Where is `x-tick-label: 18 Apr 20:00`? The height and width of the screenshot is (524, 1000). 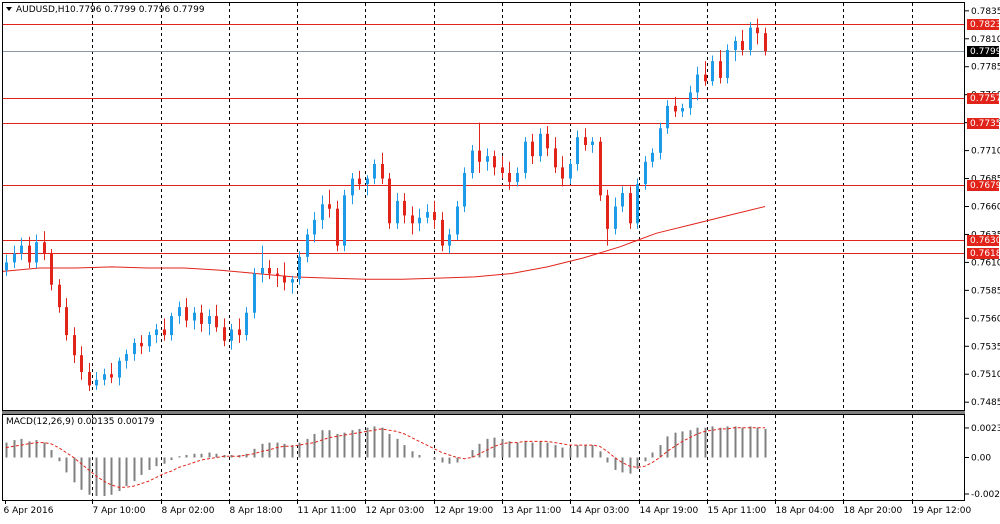 x-tick-label: 18 Apr 20:00 is located at coordinates (873, 511).